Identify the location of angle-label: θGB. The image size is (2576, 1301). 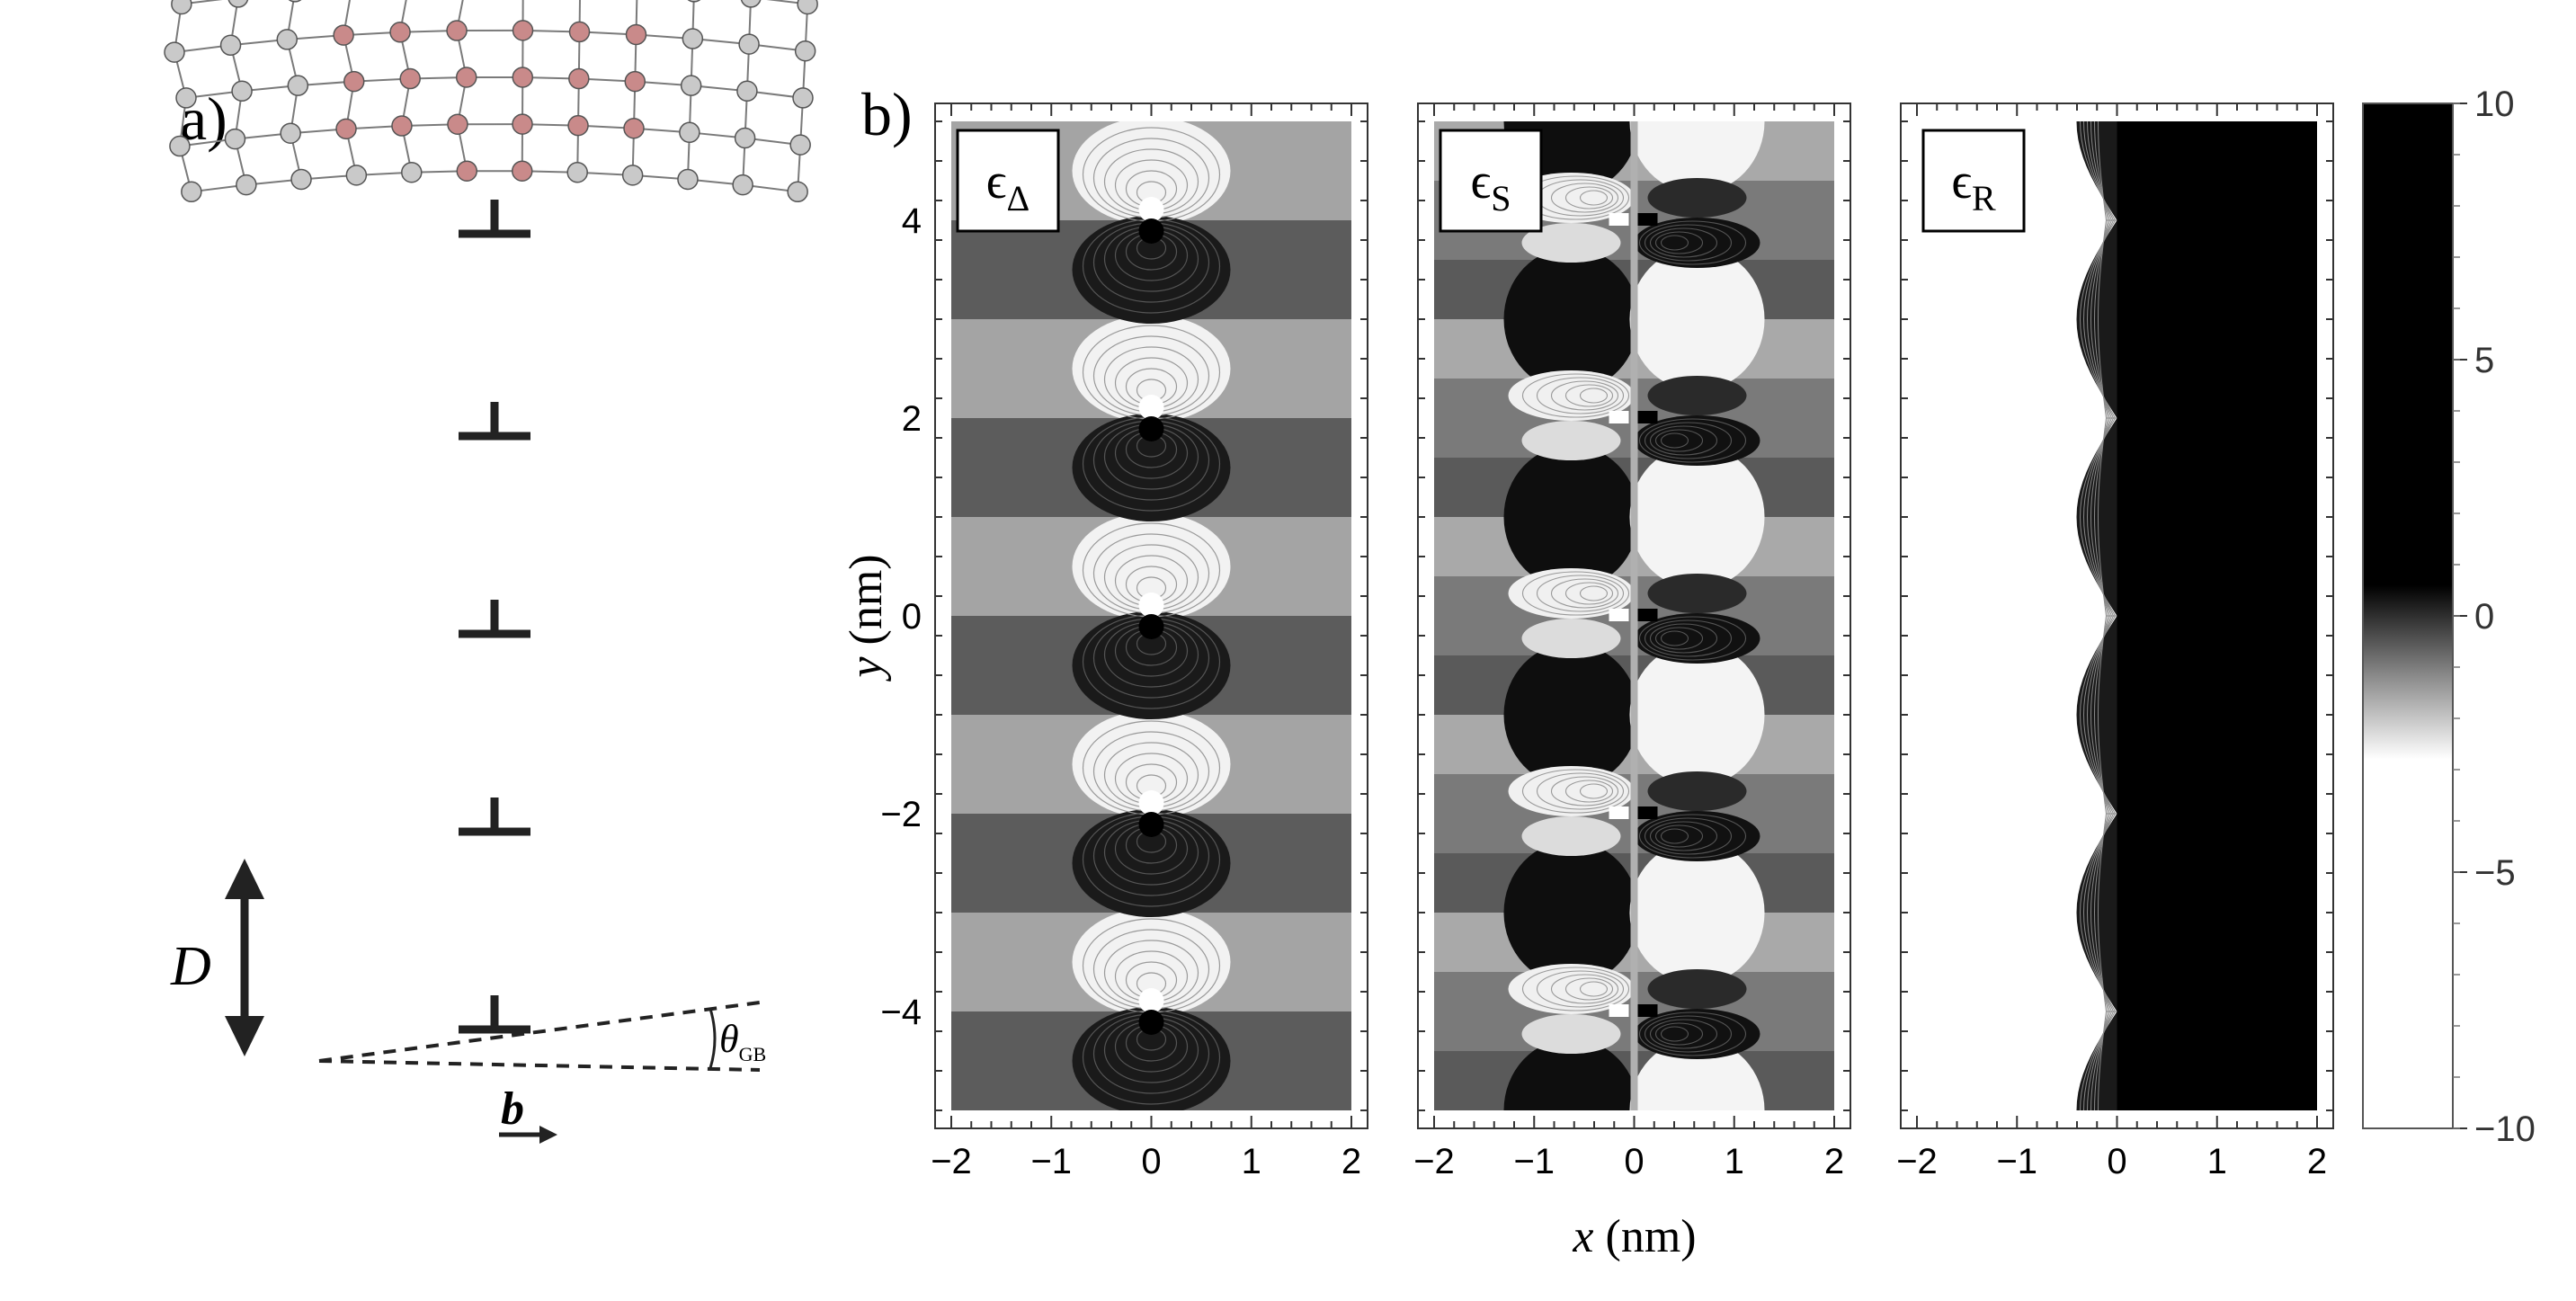
(742, 1041).